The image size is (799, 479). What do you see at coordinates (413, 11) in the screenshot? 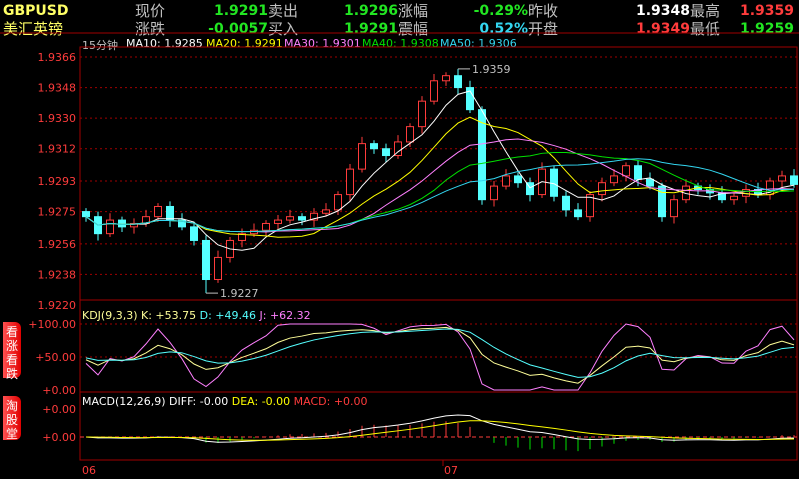
I see `field-label: 涨幅` at bounding box center [413, 11].